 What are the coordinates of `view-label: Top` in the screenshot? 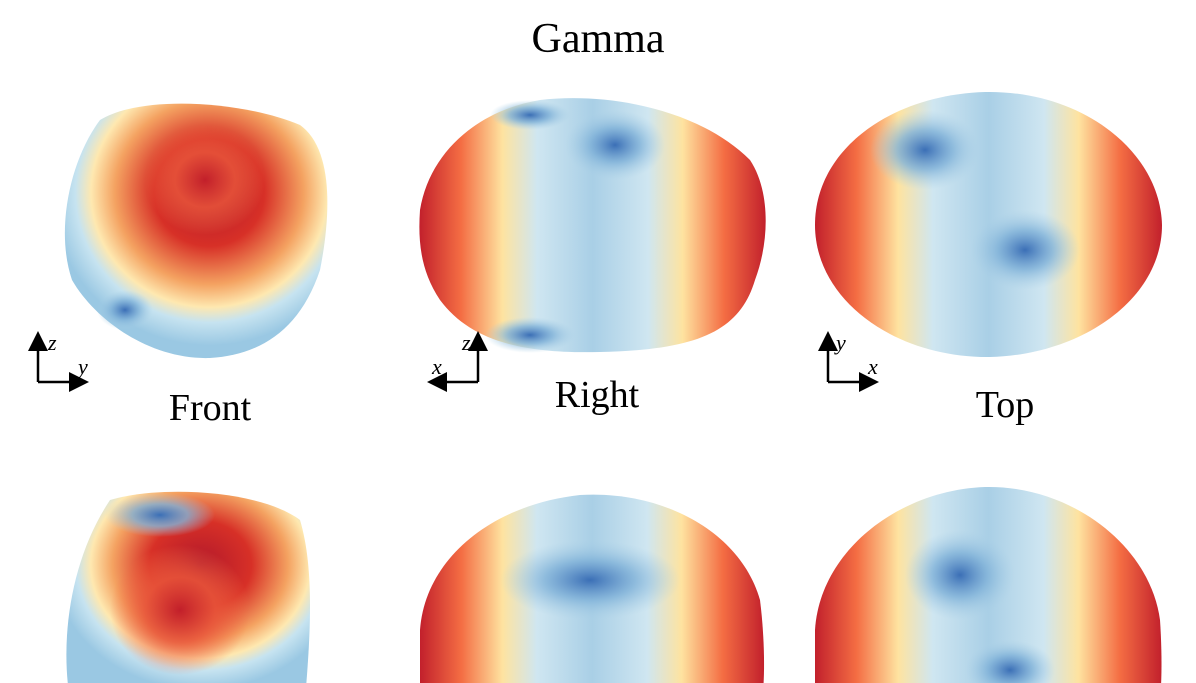 It's located at (1005, 405).